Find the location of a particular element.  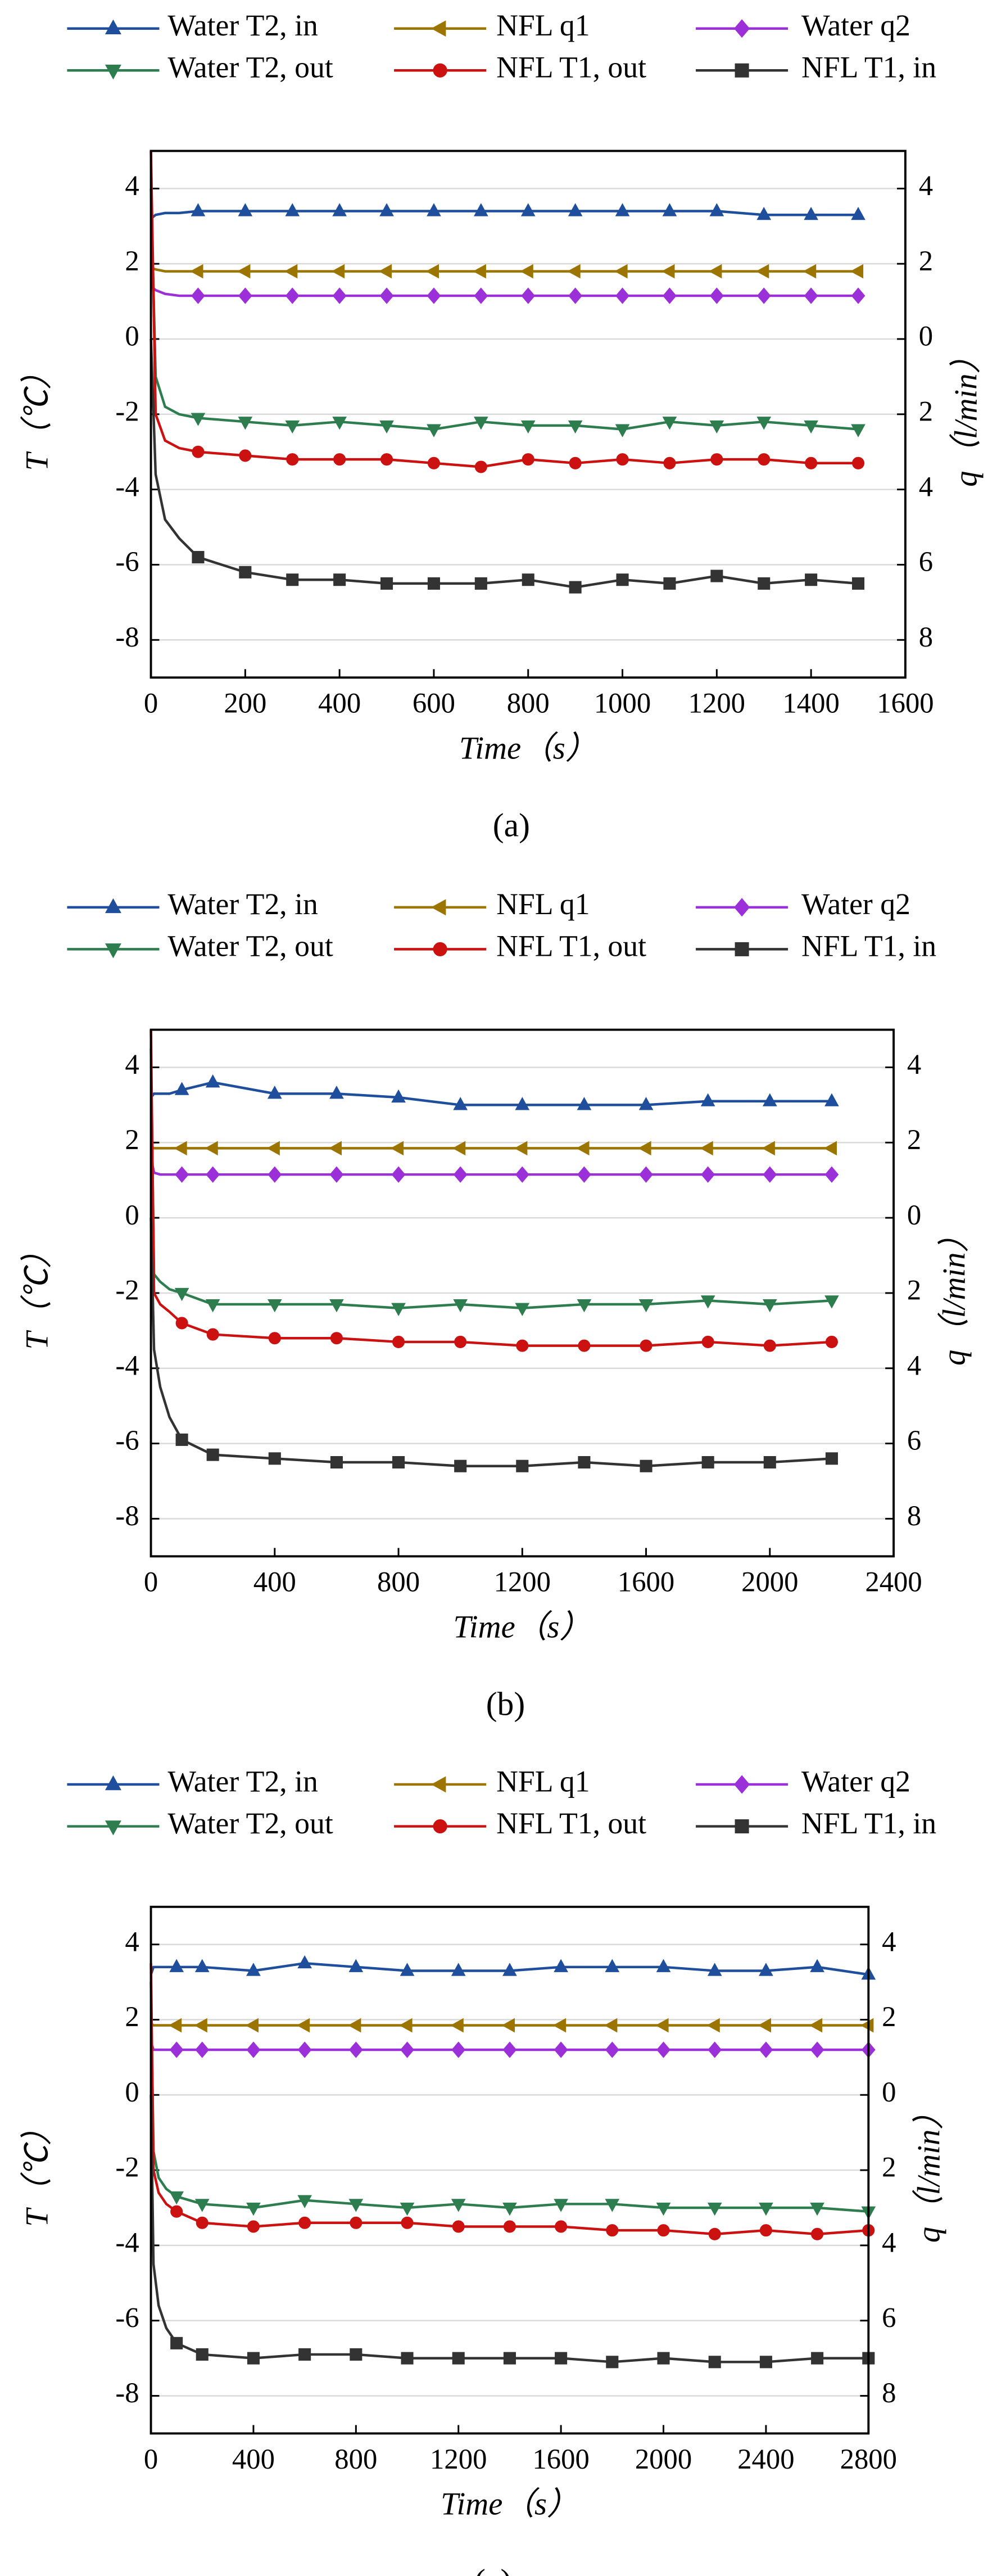

x-tick-label: 1200 is located at coordinates (522, 1582).